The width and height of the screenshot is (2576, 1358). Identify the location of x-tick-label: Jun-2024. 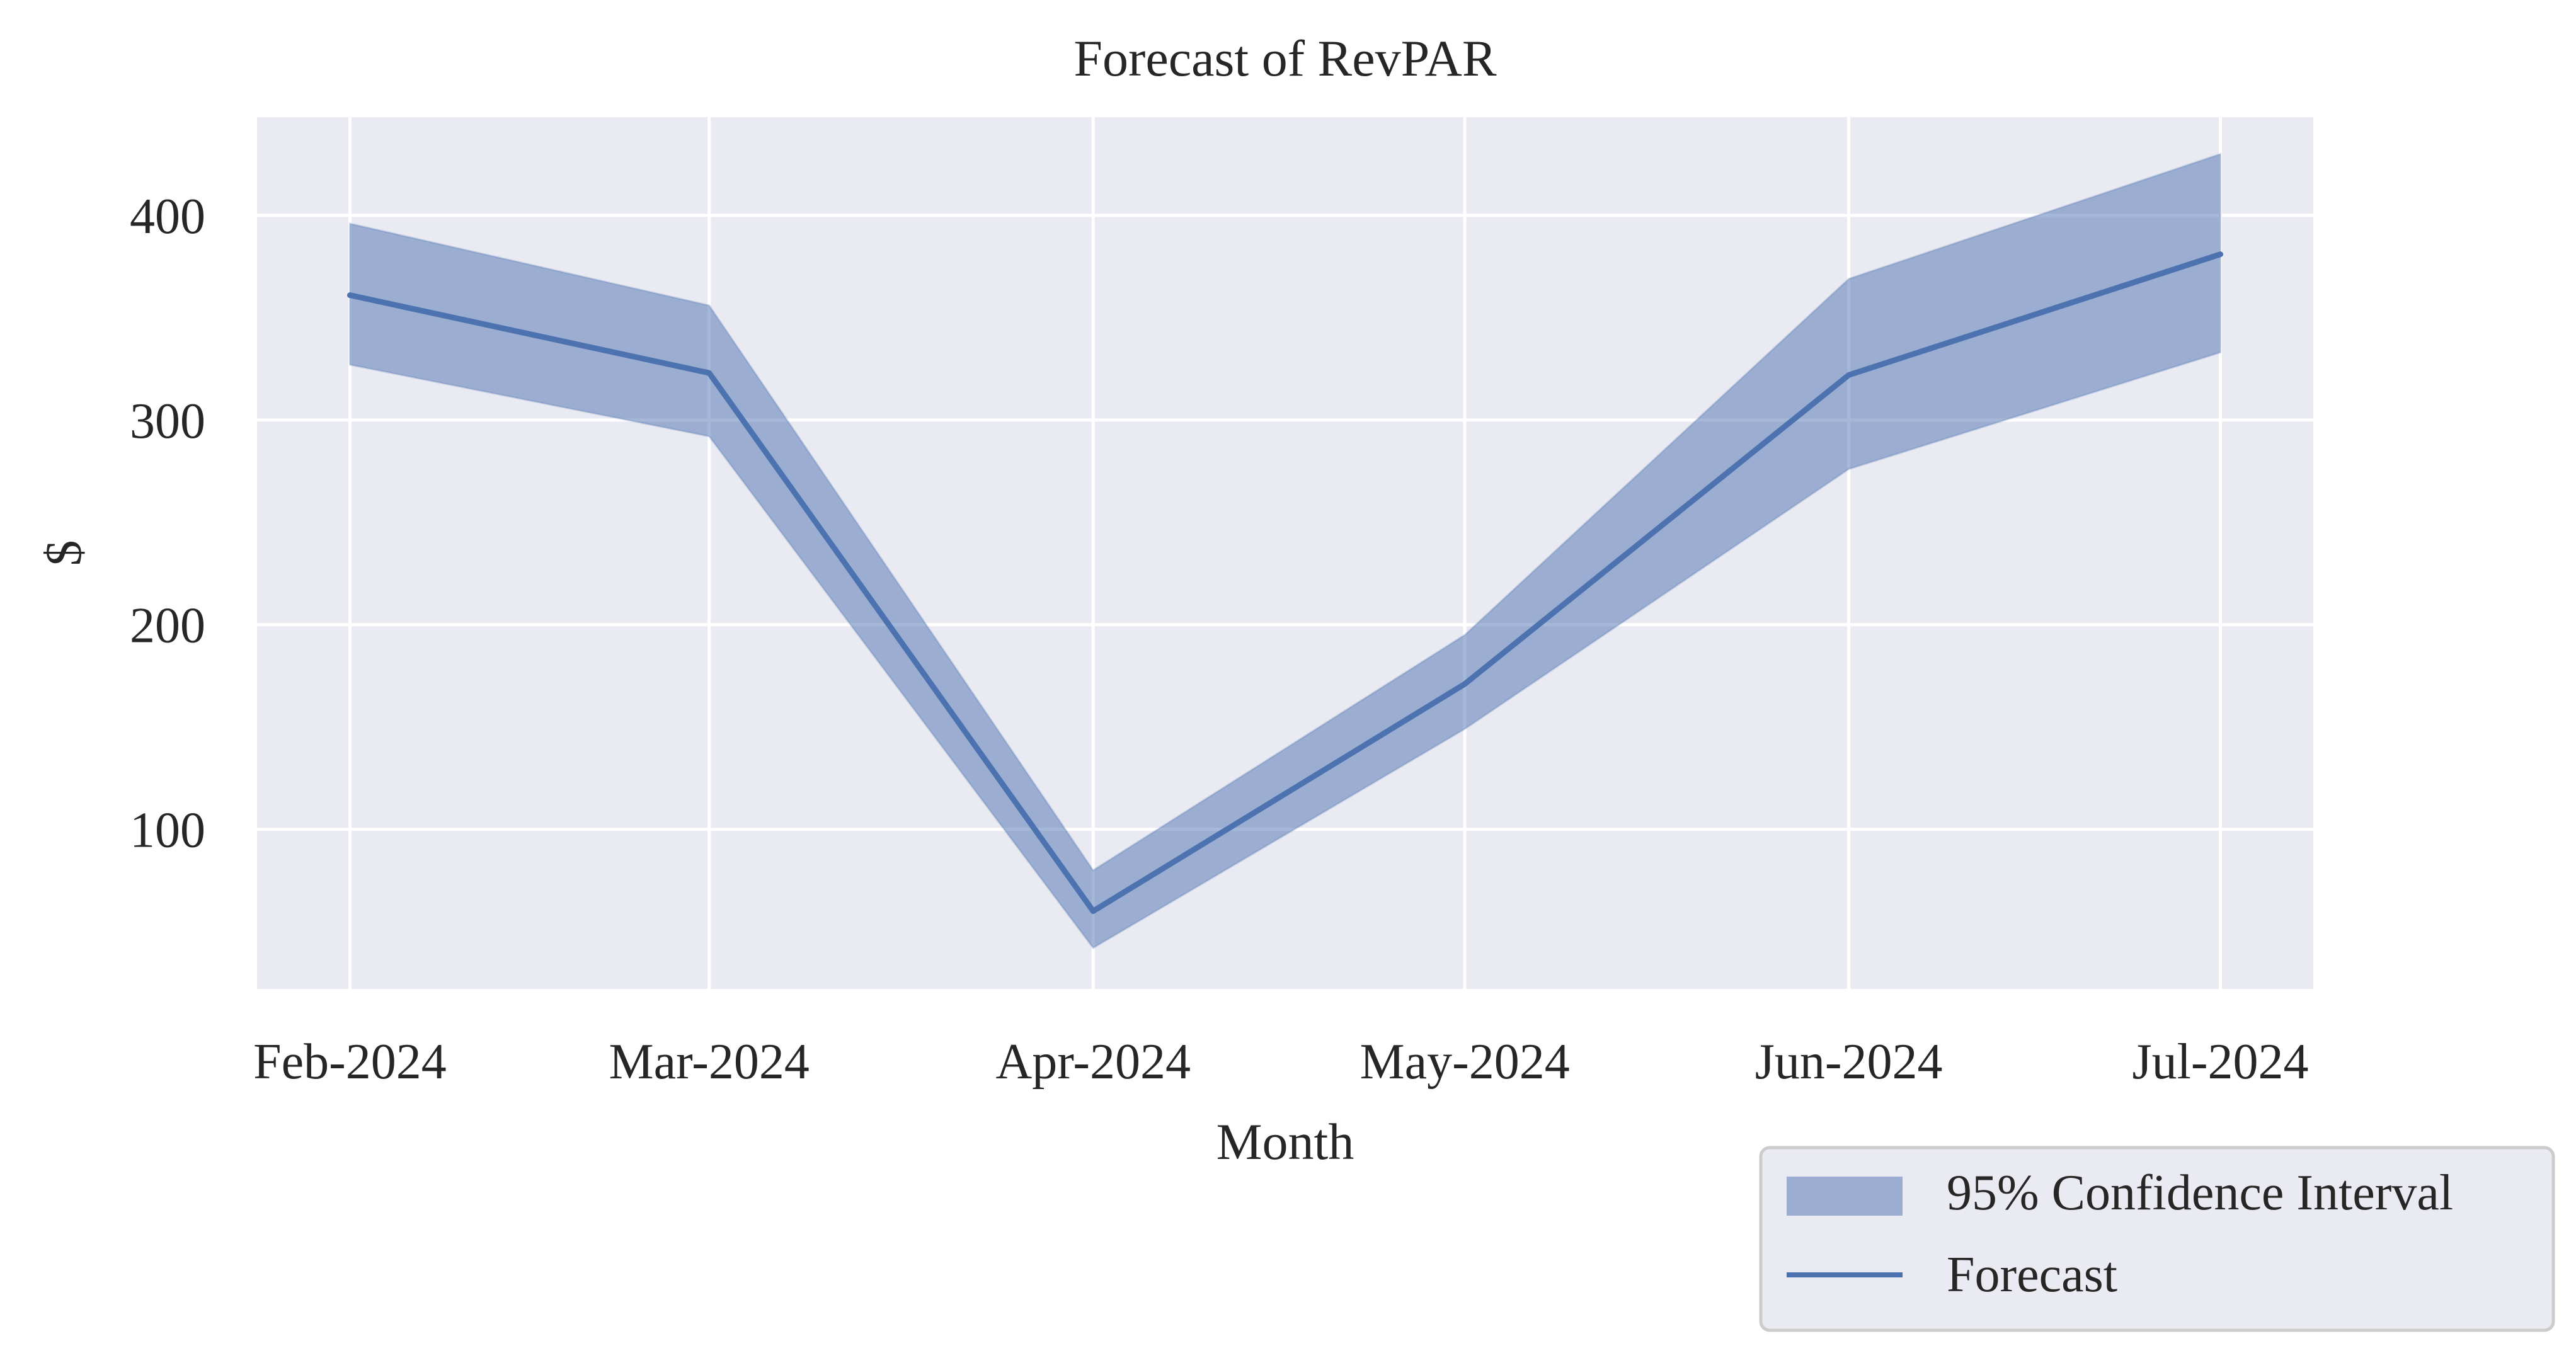
(1849, 1062).